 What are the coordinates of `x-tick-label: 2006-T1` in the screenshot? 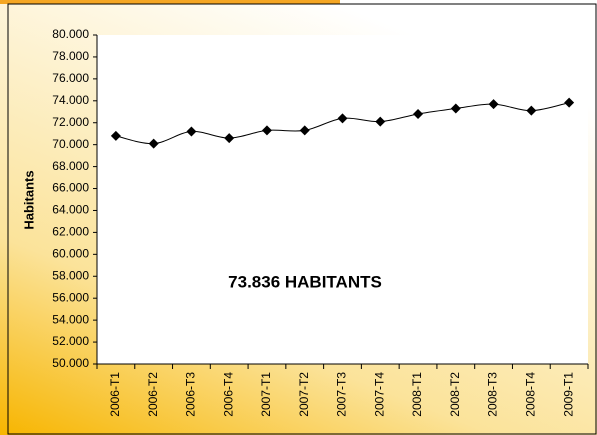 It's located at (115, 394).